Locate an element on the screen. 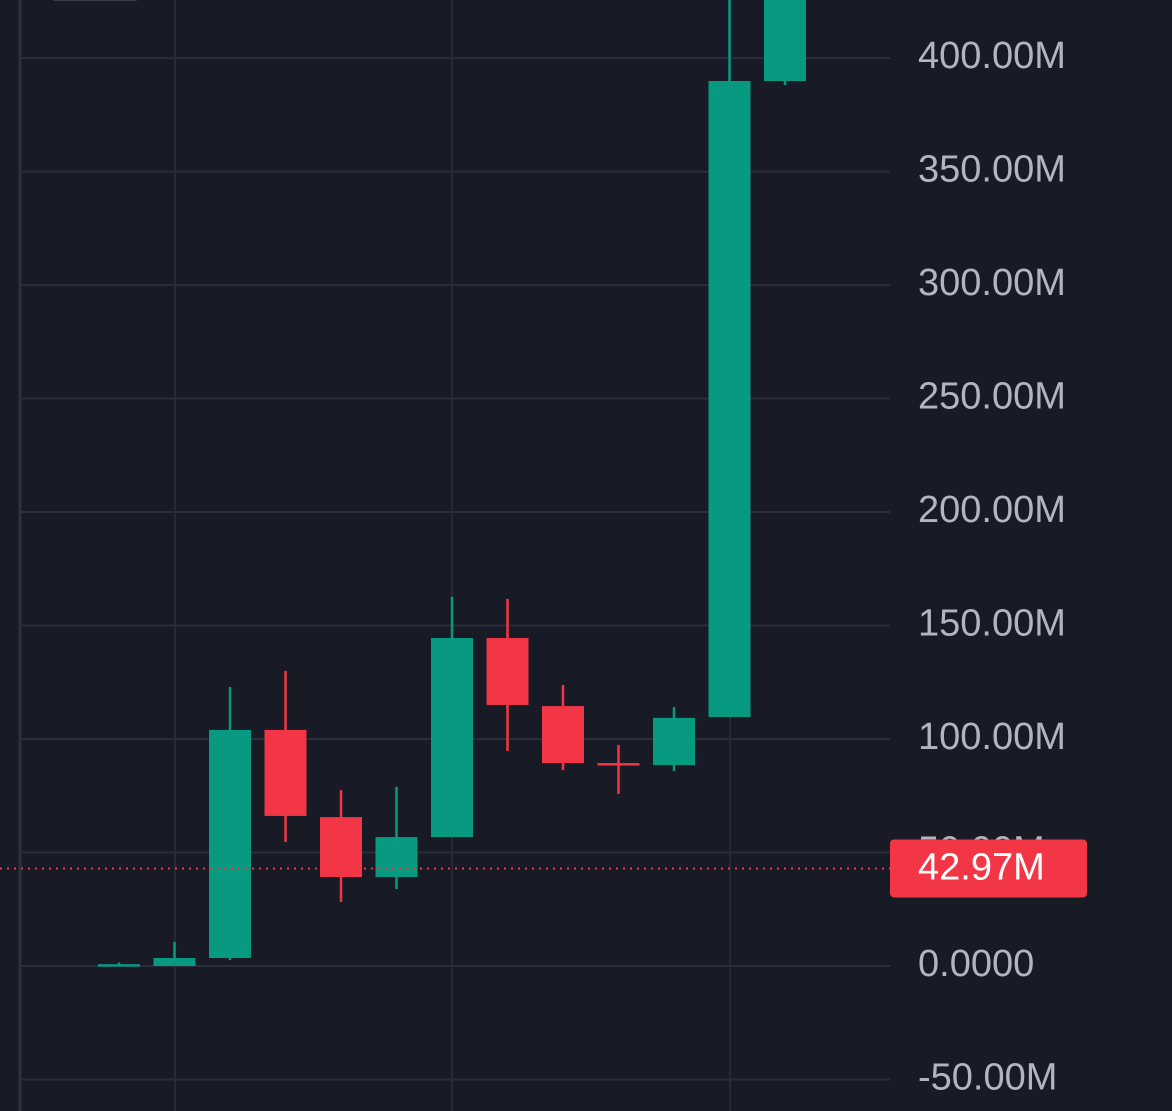 This screenshot has height=1111, width=1172. price-label-box is located at coordinates (988, 868).